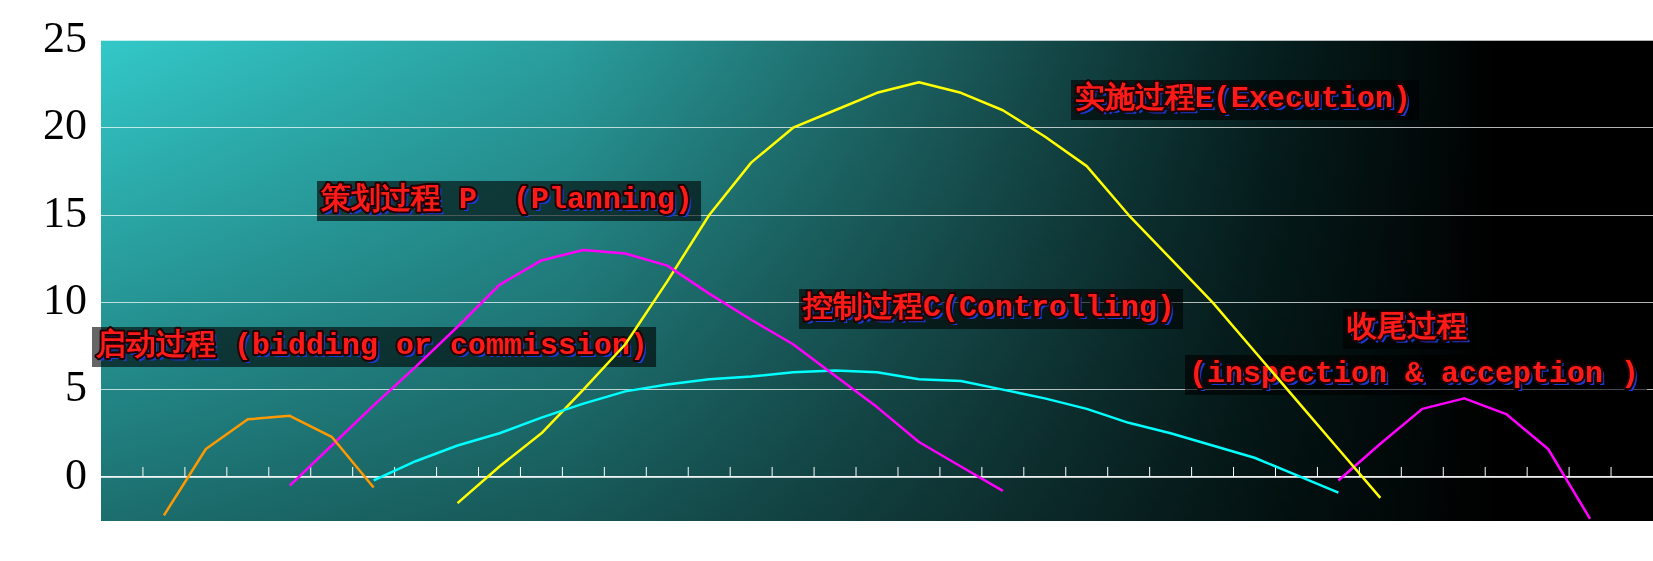 Image resolution: width=1653 pixels, height=561 pixels. Describe the element at coordinates (65, 212) in the screenshot. I see `y-tick-label: 15` at that location.